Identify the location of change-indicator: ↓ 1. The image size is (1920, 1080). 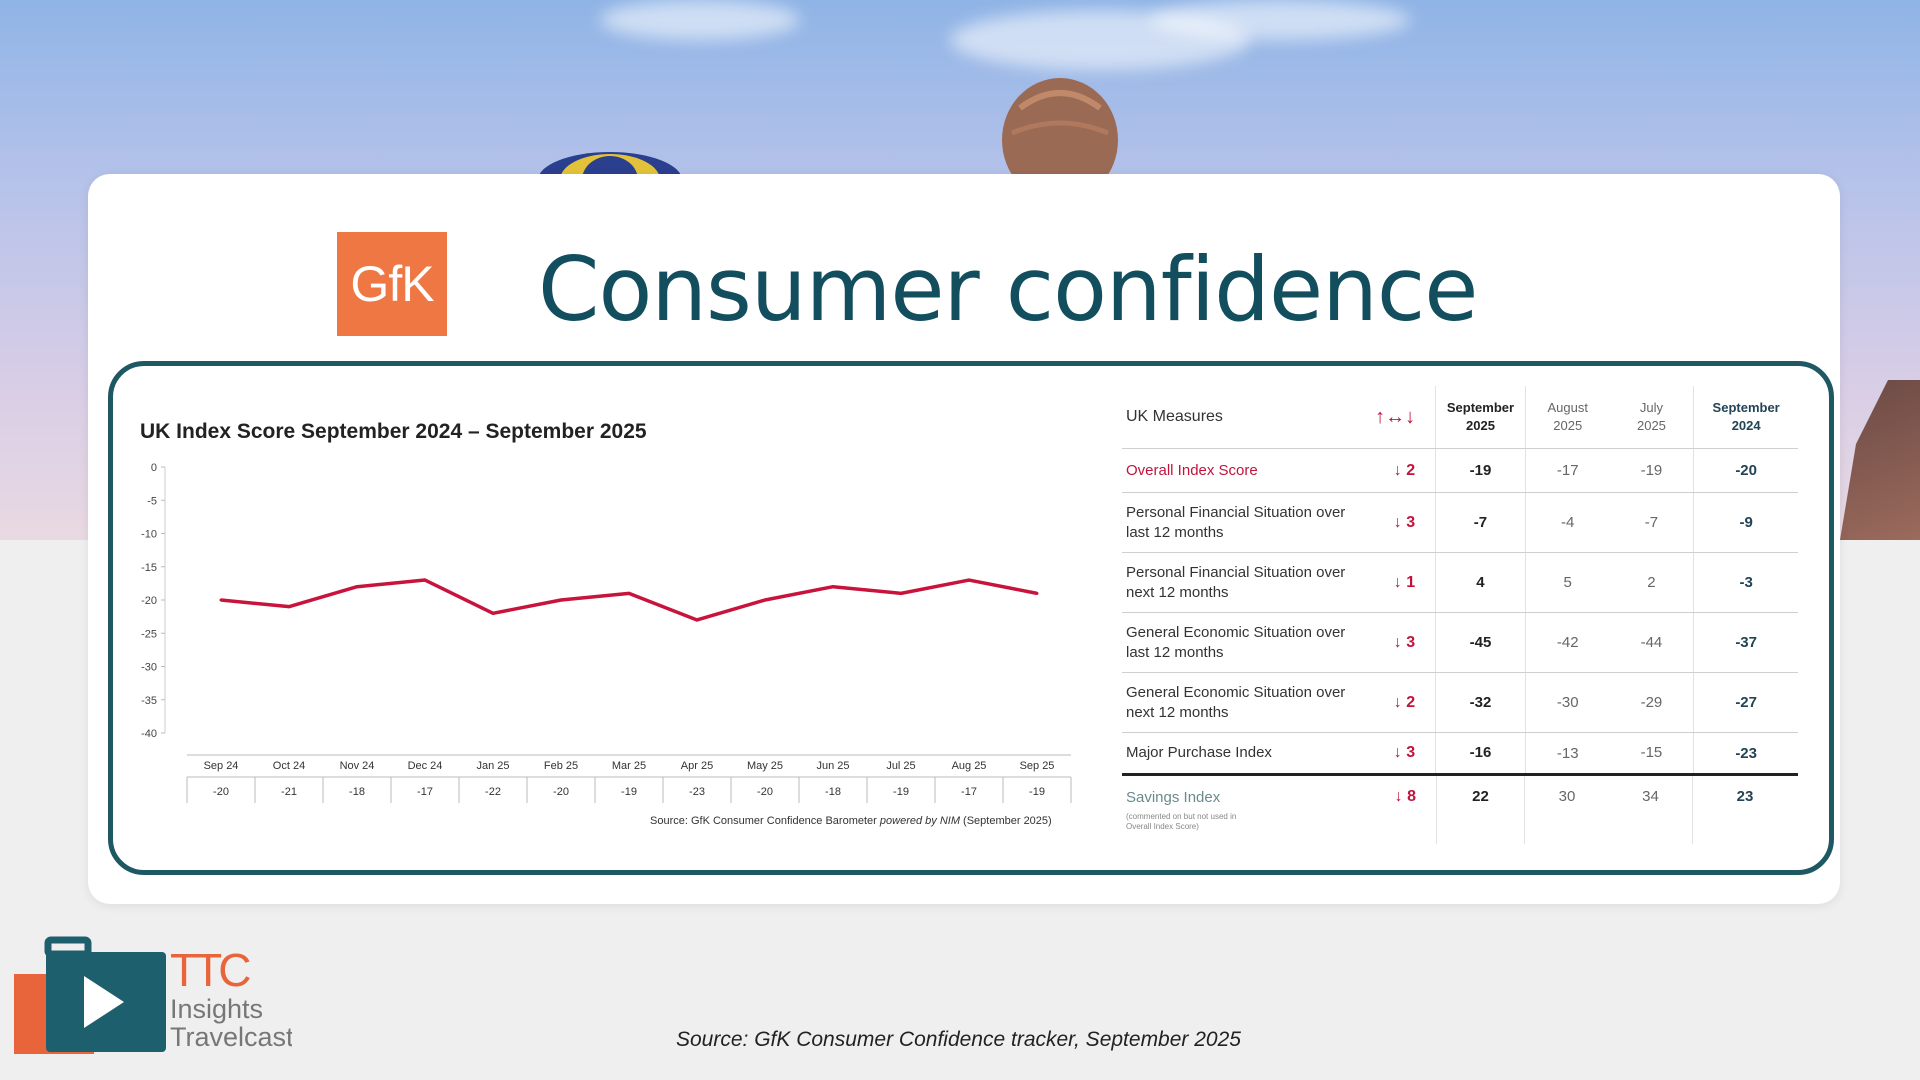
(1404, 582).